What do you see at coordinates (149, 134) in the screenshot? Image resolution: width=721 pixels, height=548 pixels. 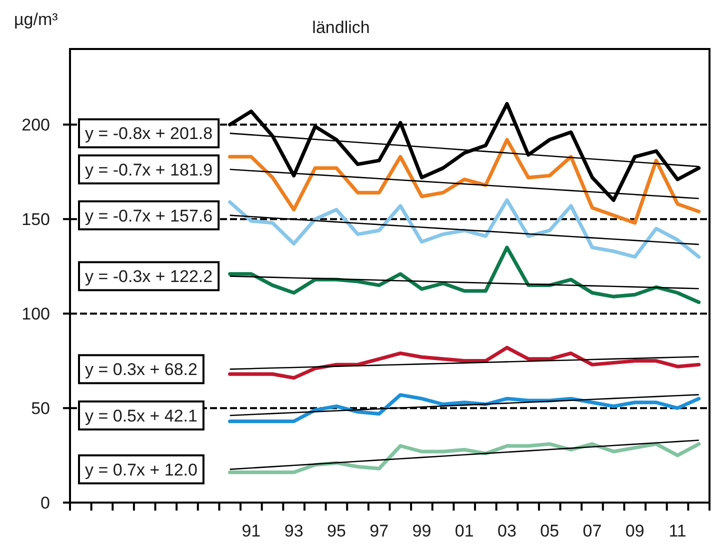 I see `series-label: y = -0.8x + 201.8` at bounding box center [149, 134].